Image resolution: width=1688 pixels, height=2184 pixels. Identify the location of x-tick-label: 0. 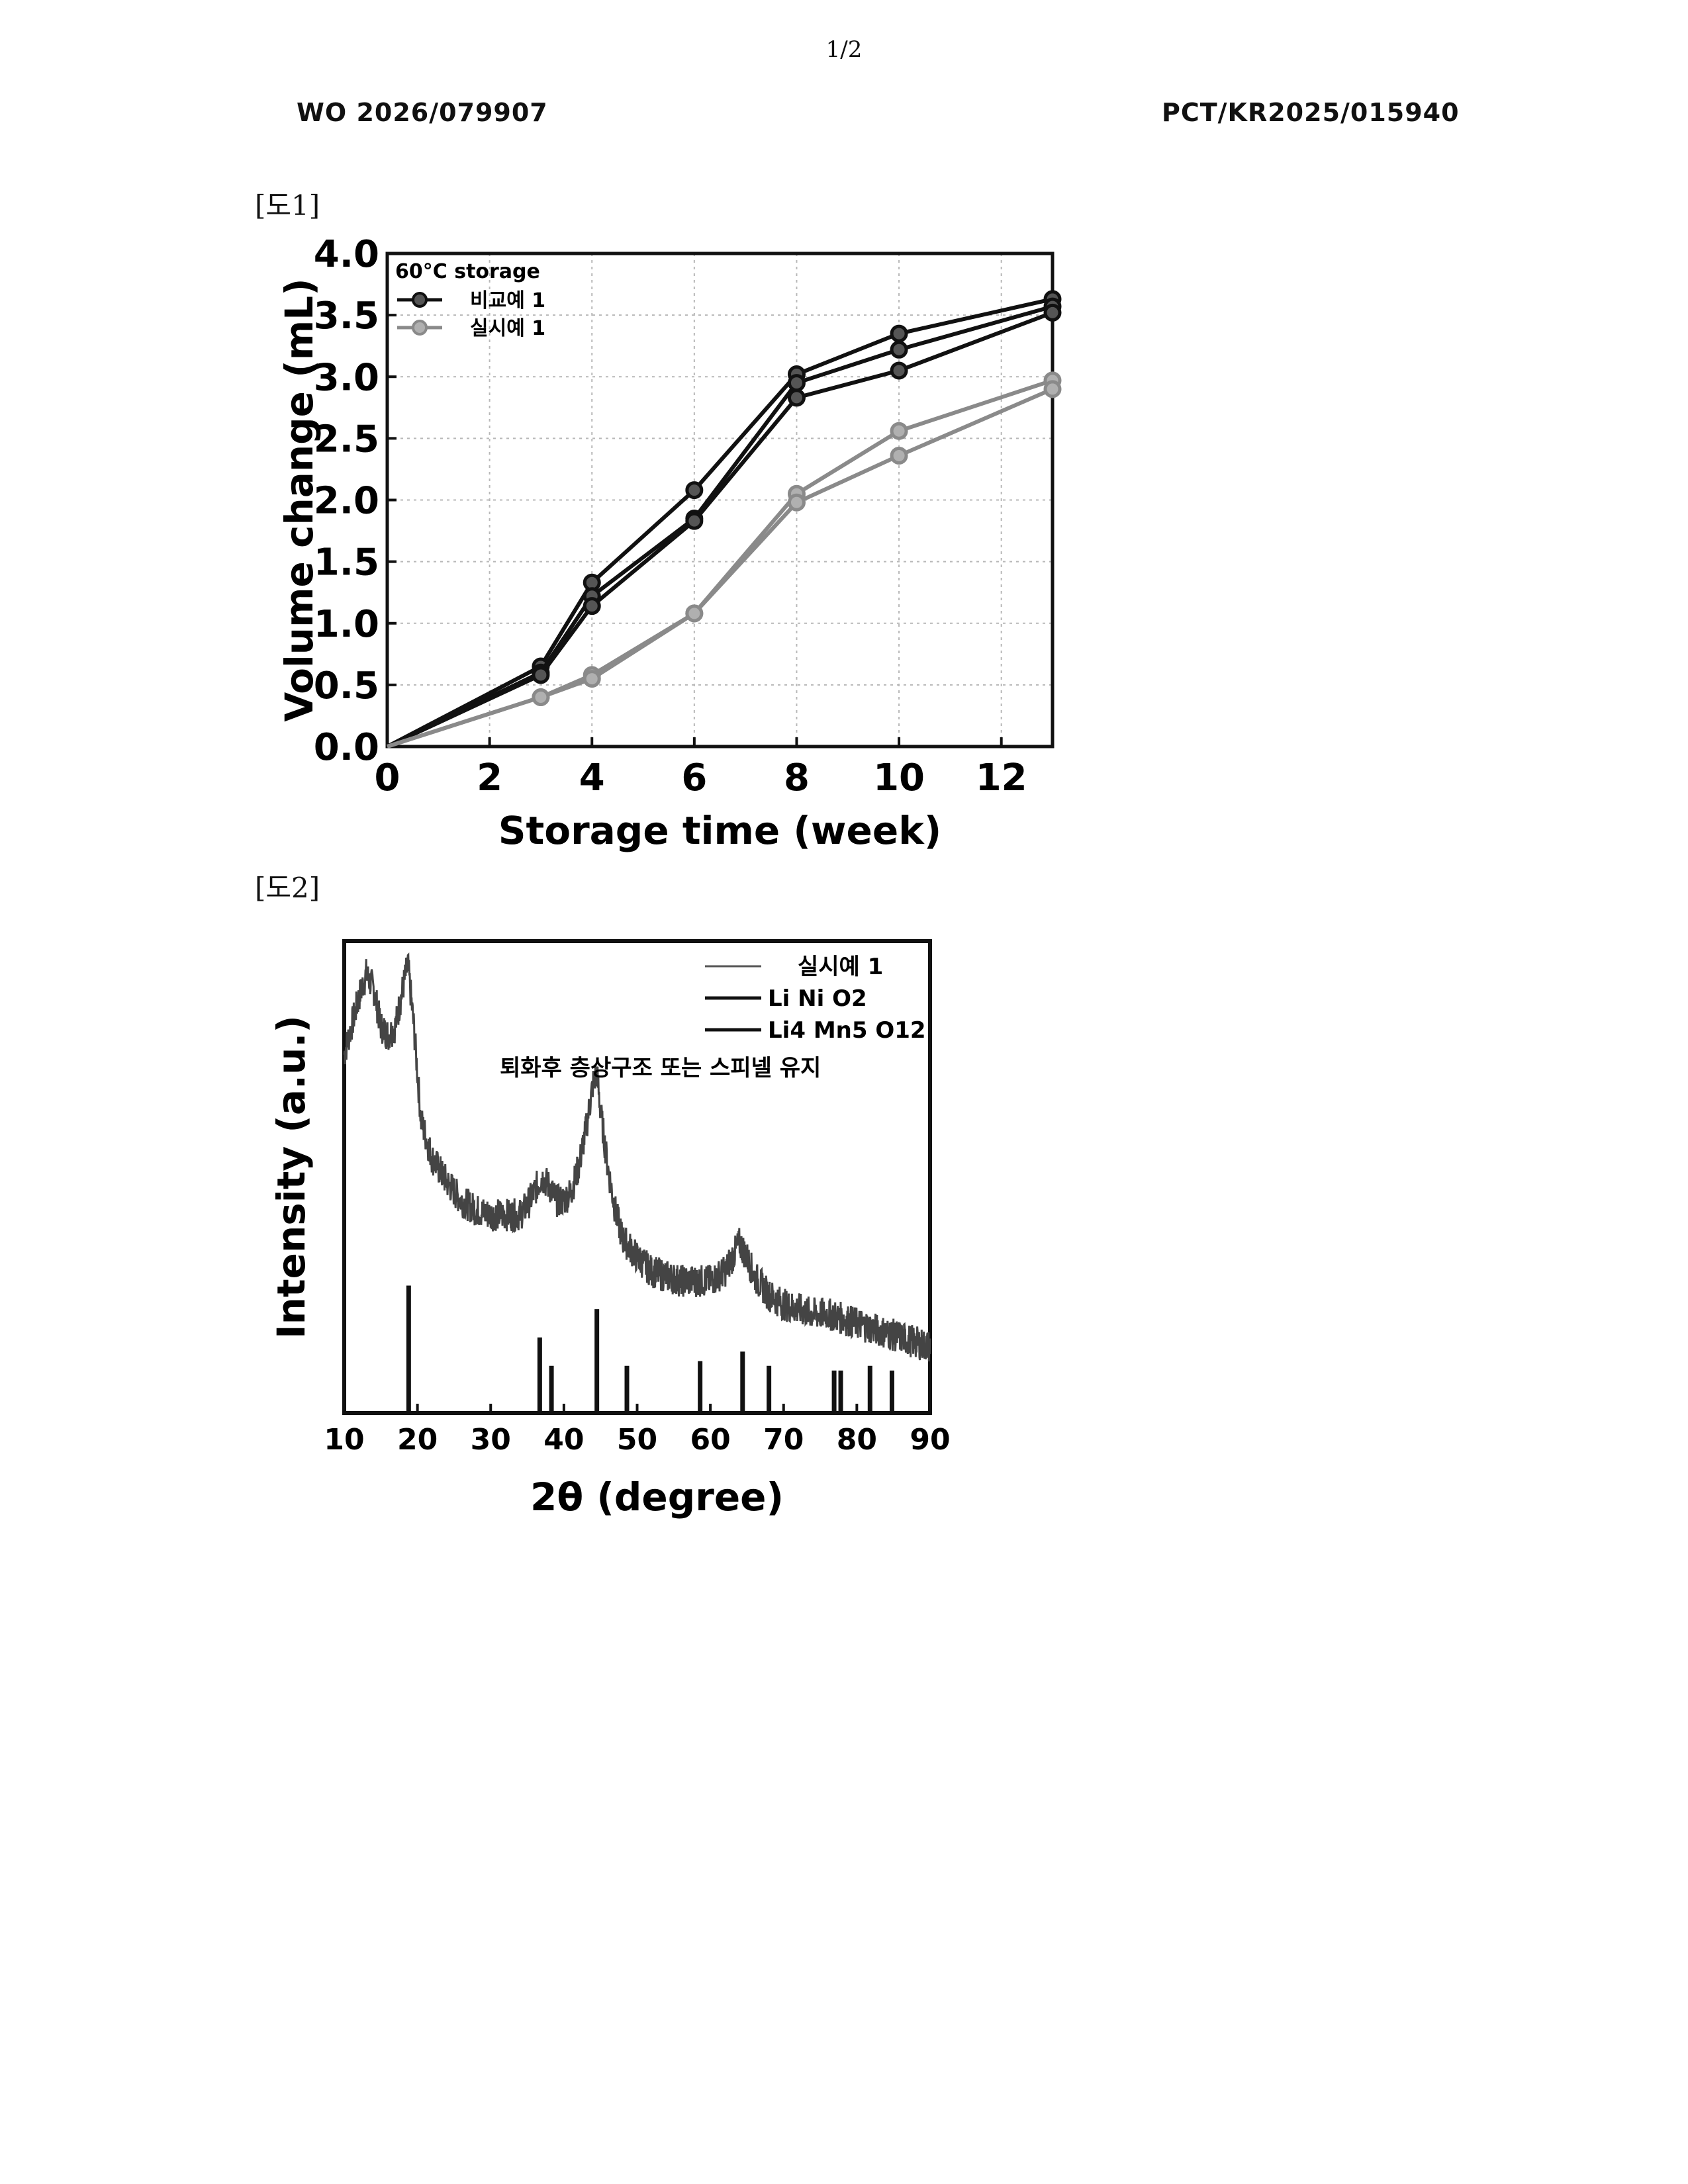
(387, 778).